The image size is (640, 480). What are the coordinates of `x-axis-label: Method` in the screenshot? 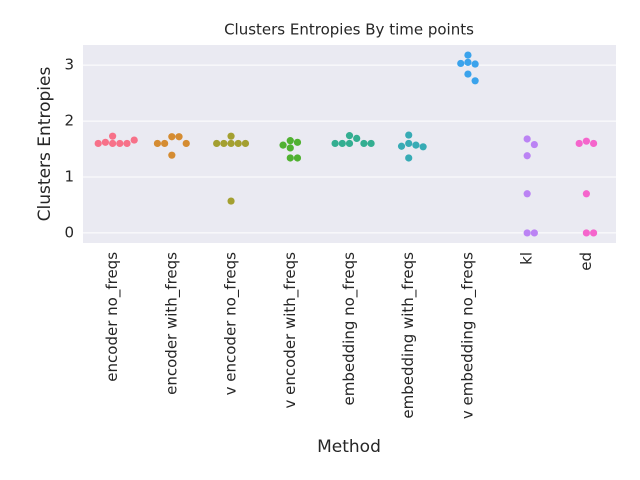 It's located at (349, 447).